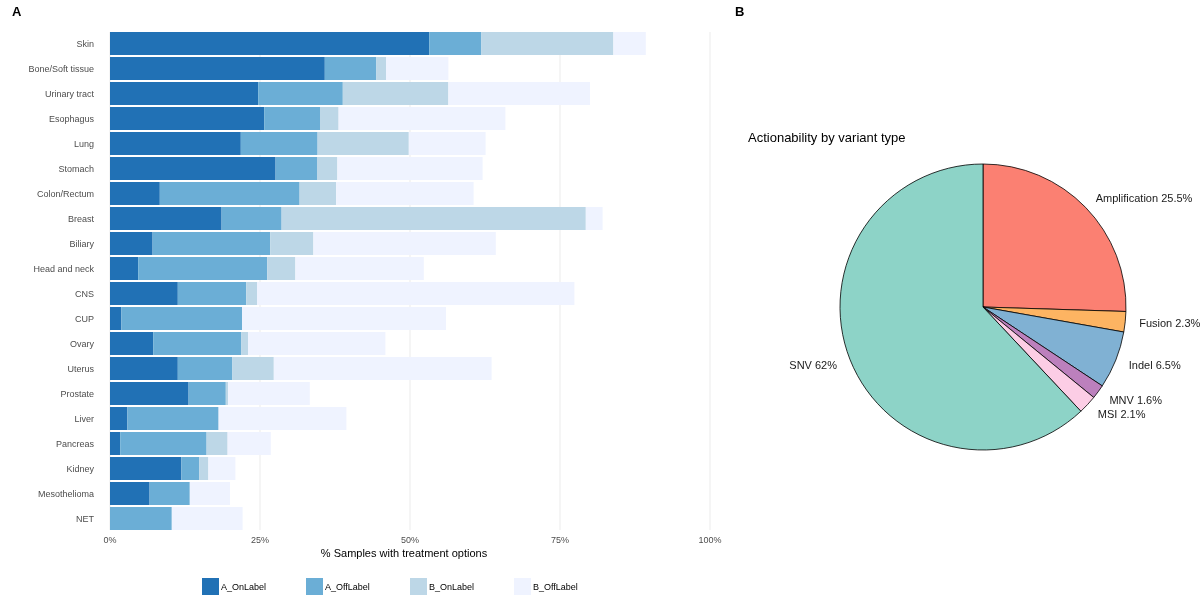  Describe the element at coordinates (1144, 197) in the screenshot. I see `slice-label: Amplification 25.5%` at that location.